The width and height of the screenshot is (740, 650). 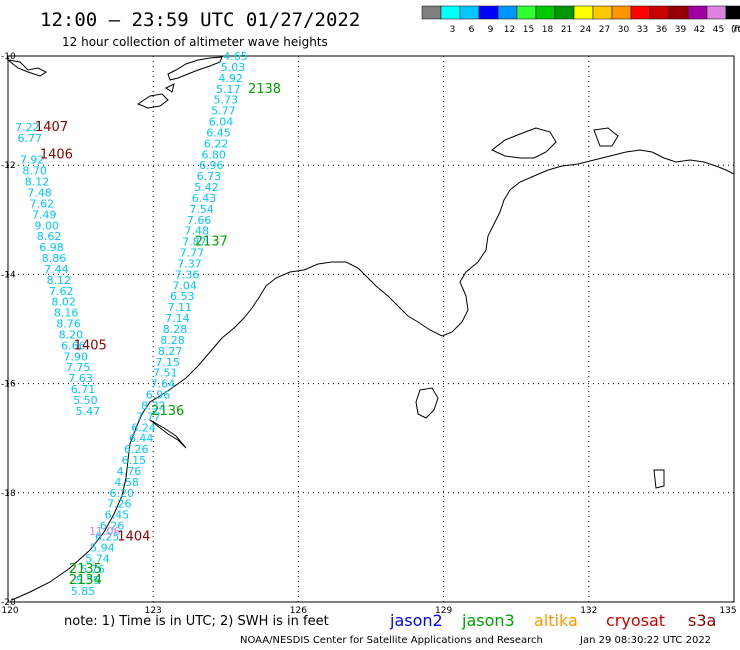 What do you see at coordinates (491, 30) in the screenshot?
I see `legend-label: 9` at bounding box center [491, 30].